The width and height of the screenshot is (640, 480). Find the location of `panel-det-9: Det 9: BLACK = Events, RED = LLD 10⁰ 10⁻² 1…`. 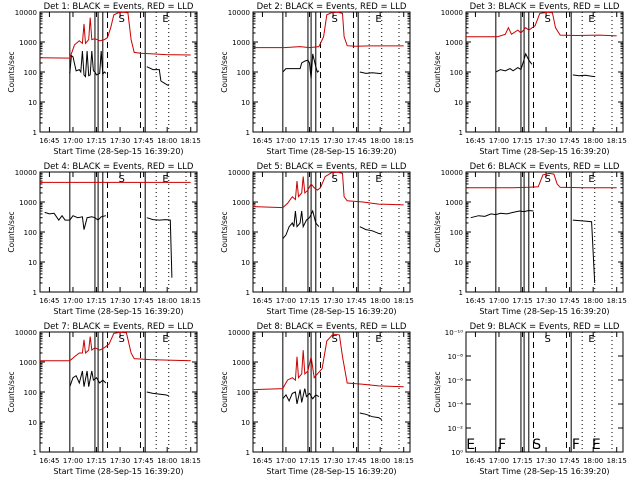

panel-det-9: Det 9: BLACK = Events, RED = LLD 10⁰ 10⁻² 1… is located at coordinates (530, 399).